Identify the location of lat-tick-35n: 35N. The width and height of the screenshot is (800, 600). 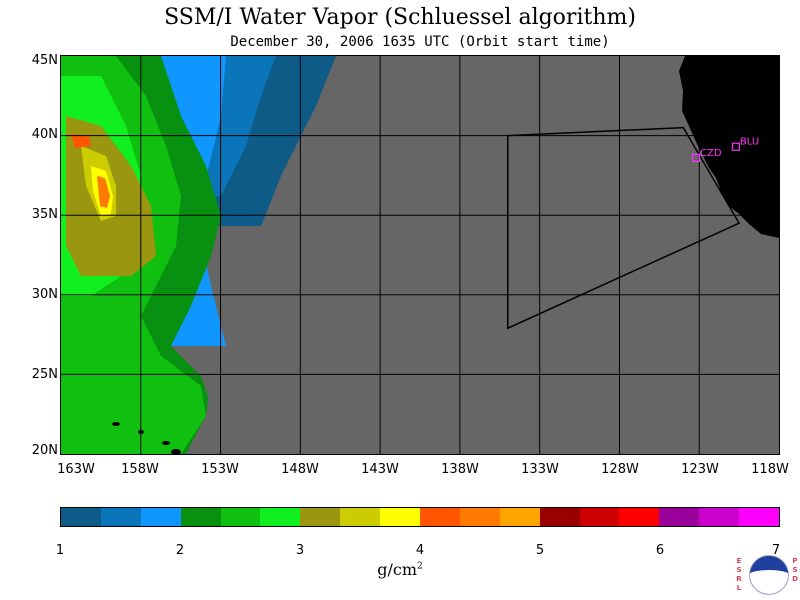
(44, 214).